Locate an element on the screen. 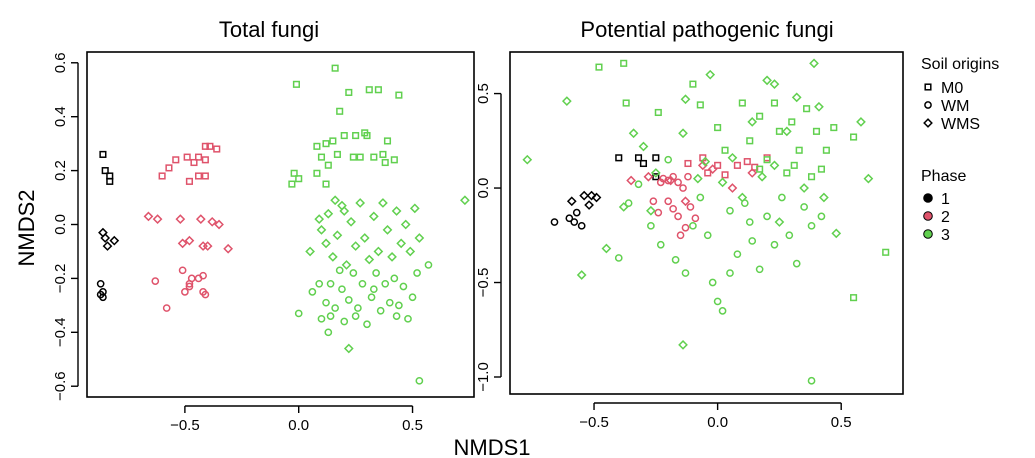 This screenshot has height=458, width=1035. y-tick-label: −1.0 is located at coordinates (483, 377).